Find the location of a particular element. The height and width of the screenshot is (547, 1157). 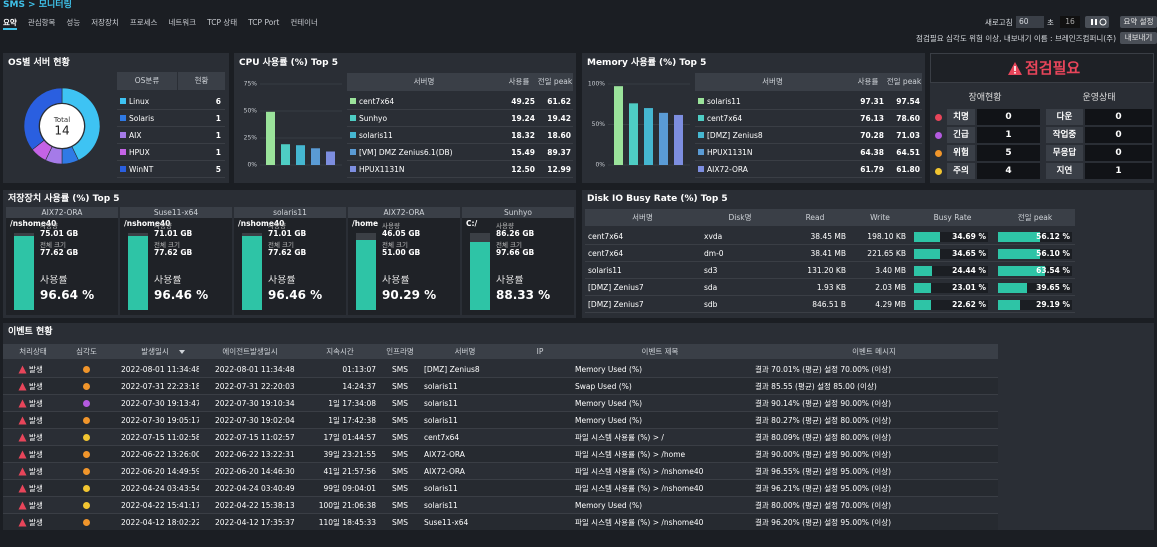

os-name: AIX is located at coordinates (135, 135).